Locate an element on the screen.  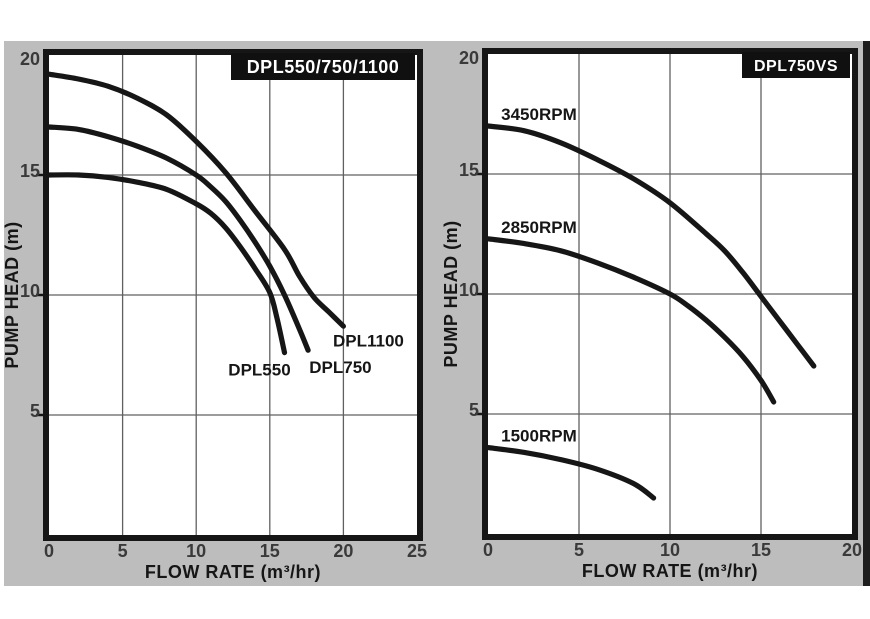
curve-2850rpm is located at coordinates (631, 320).